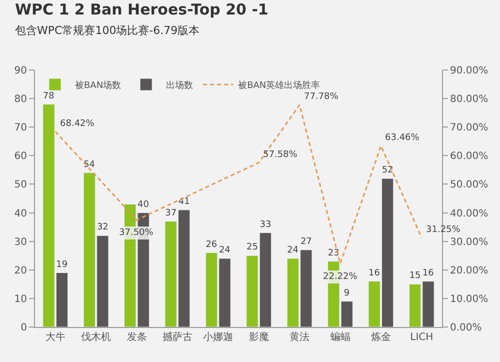 The height and width of the screenshot is (362, 500). Describe the element at coordinates (136, 233) in the screenshot. I see `data-label: 37.50%` at that location.